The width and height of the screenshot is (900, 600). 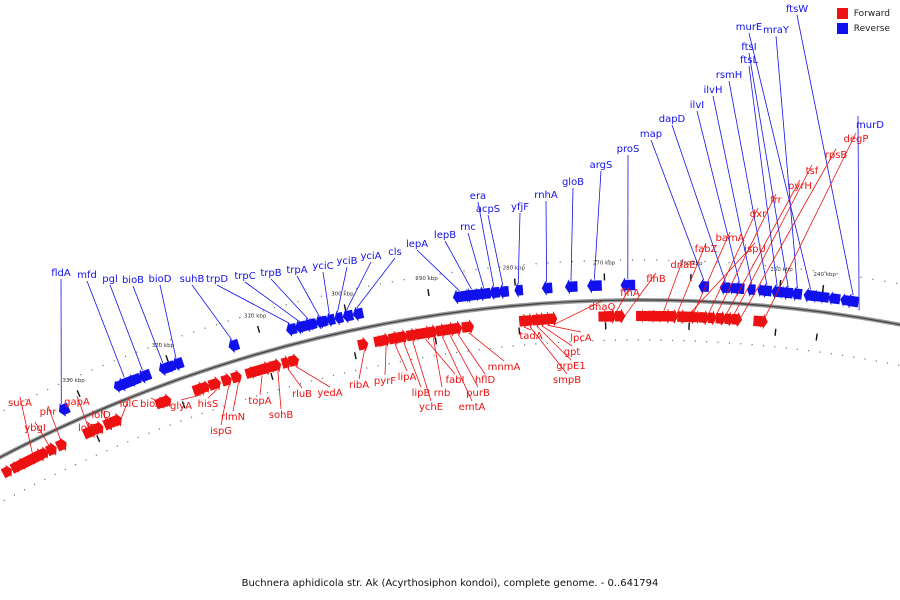 What do you see at coordinates (486, 347) in the screenshot?
I see `leader-mnmA` at bounding box center [486, 347].